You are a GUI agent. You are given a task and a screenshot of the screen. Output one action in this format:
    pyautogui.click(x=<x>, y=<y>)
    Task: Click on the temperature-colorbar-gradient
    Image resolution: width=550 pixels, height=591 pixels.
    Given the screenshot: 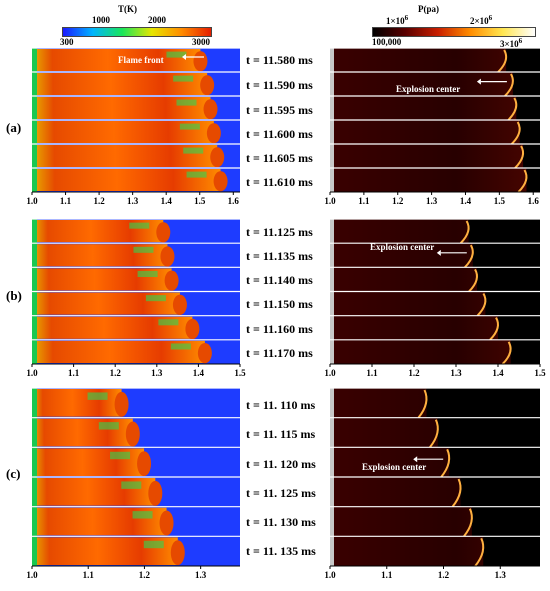 What is the action you would take?
    pyautogui.click(x=137, y=32)
    